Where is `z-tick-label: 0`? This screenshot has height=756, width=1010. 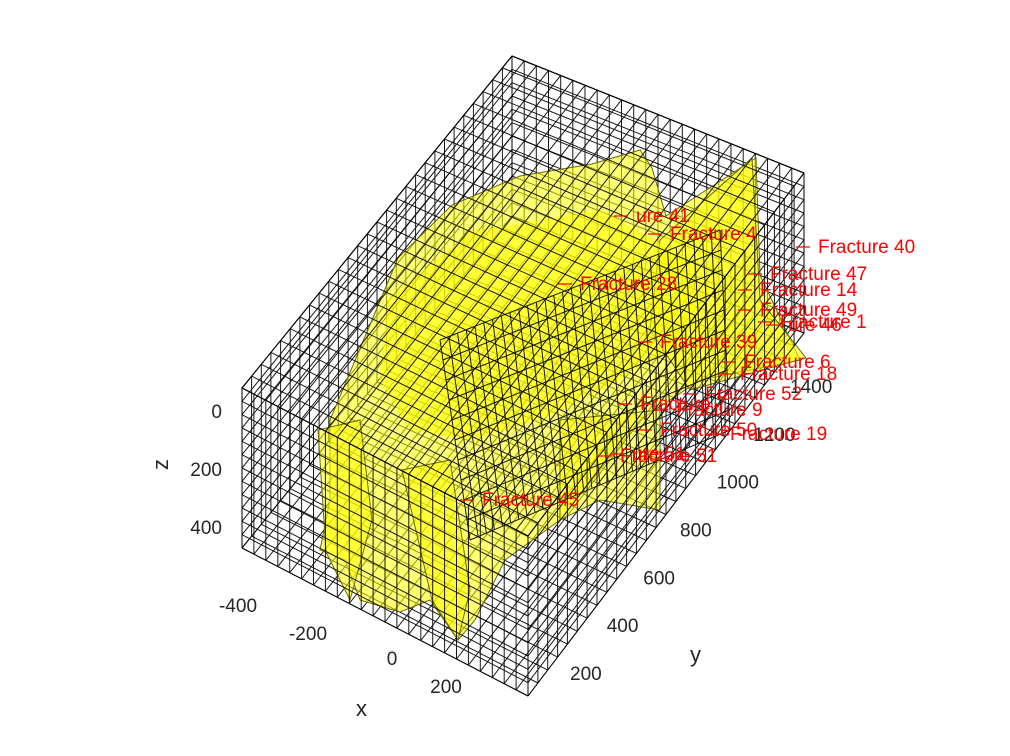 z-tick-label: 0 is located at coordinates (216, 412).